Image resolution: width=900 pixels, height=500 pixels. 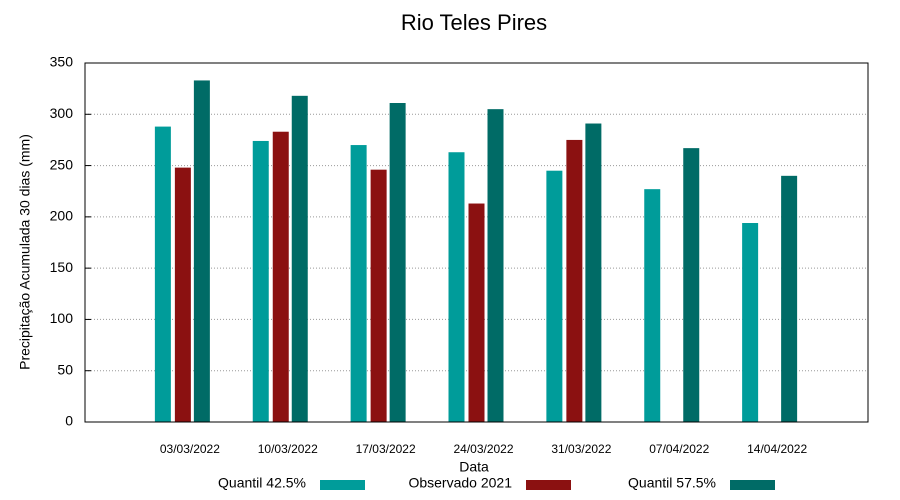 What do you see at coordinates (62, 164) in the screenshot?
I see `y-tick-label: 250` at bounding box center [62, 164].